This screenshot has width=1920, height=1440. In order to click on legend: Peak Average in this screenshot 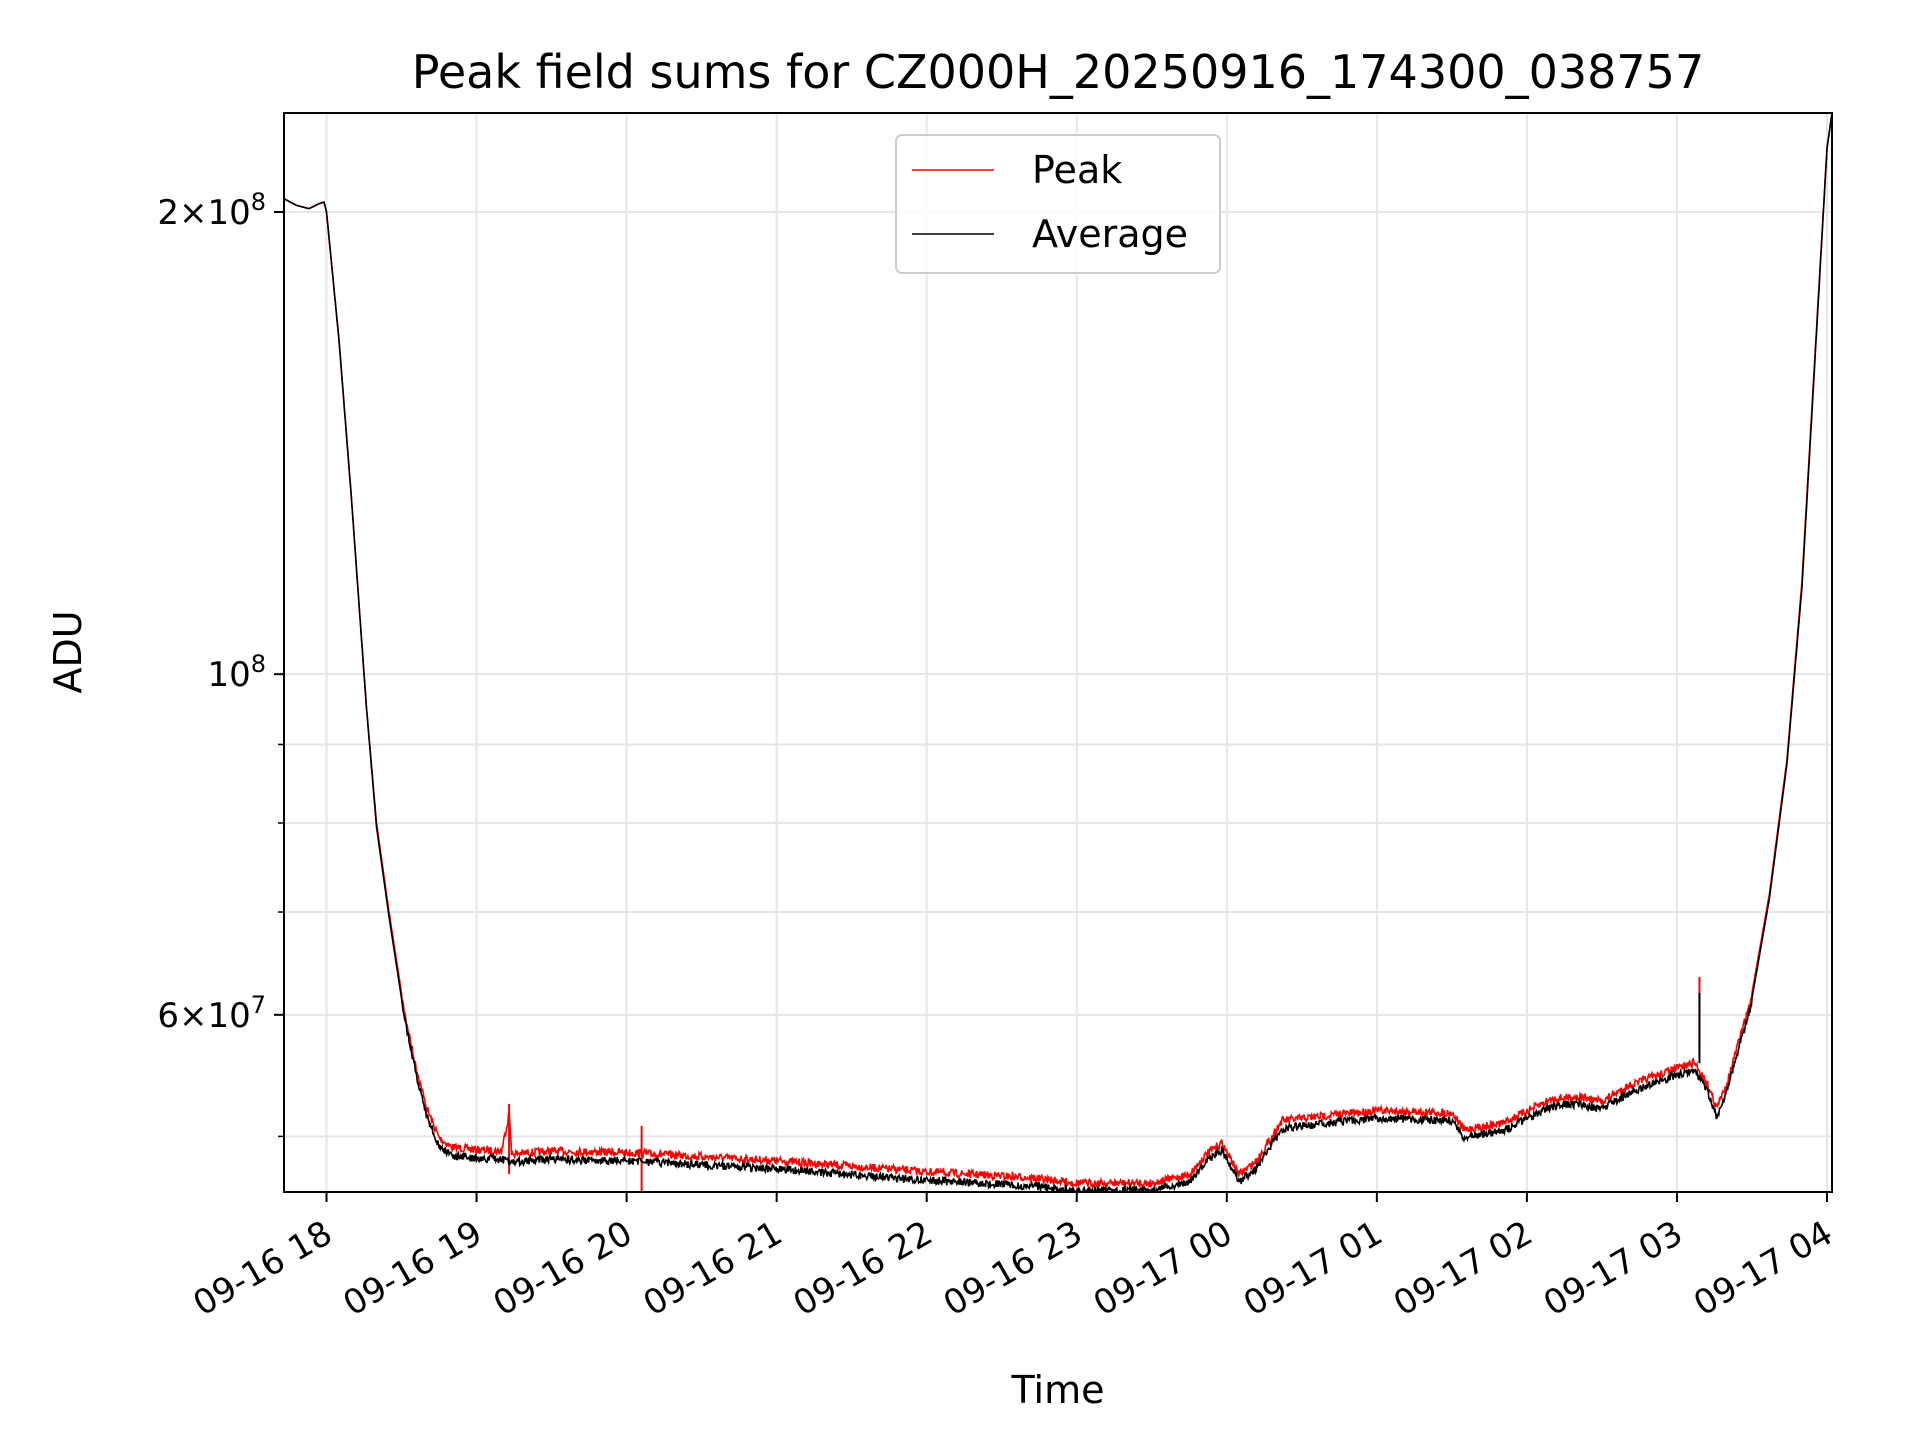, I will do `click(1058, 204)`.